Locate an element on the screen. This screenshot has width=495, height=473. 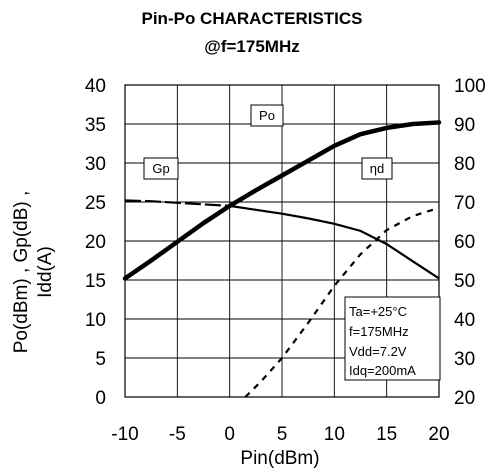
y-tick-label: 25 is located at coordinates (95, 203).